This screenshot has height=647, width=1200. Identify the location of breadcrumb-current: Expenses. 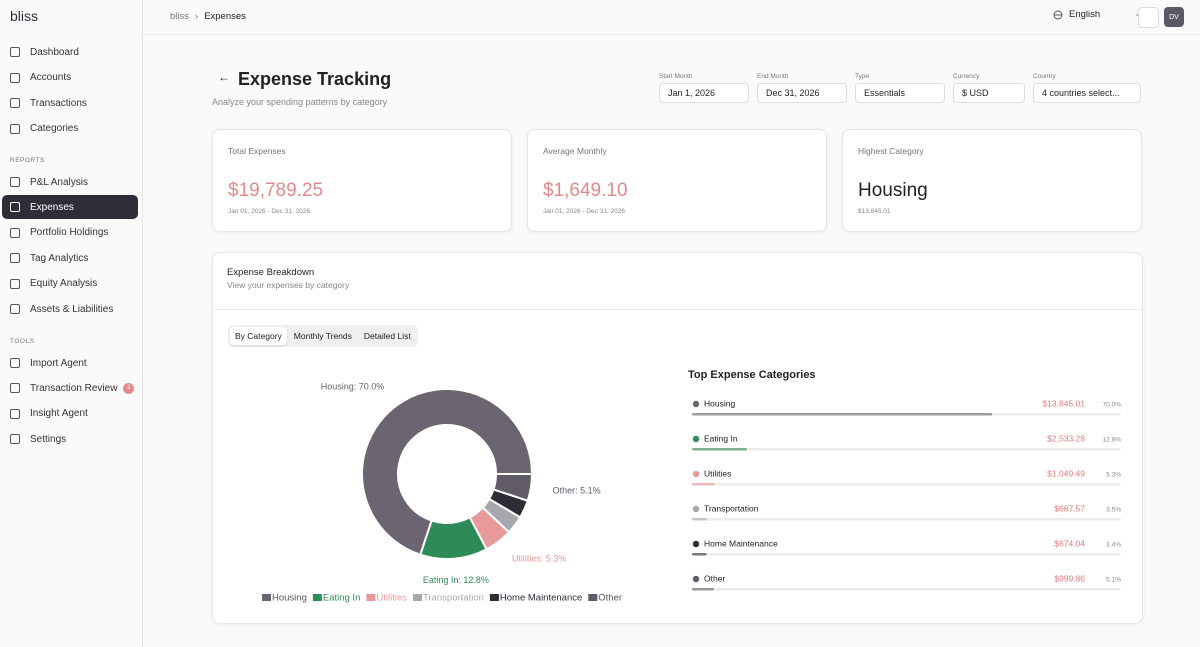
(225, 16).